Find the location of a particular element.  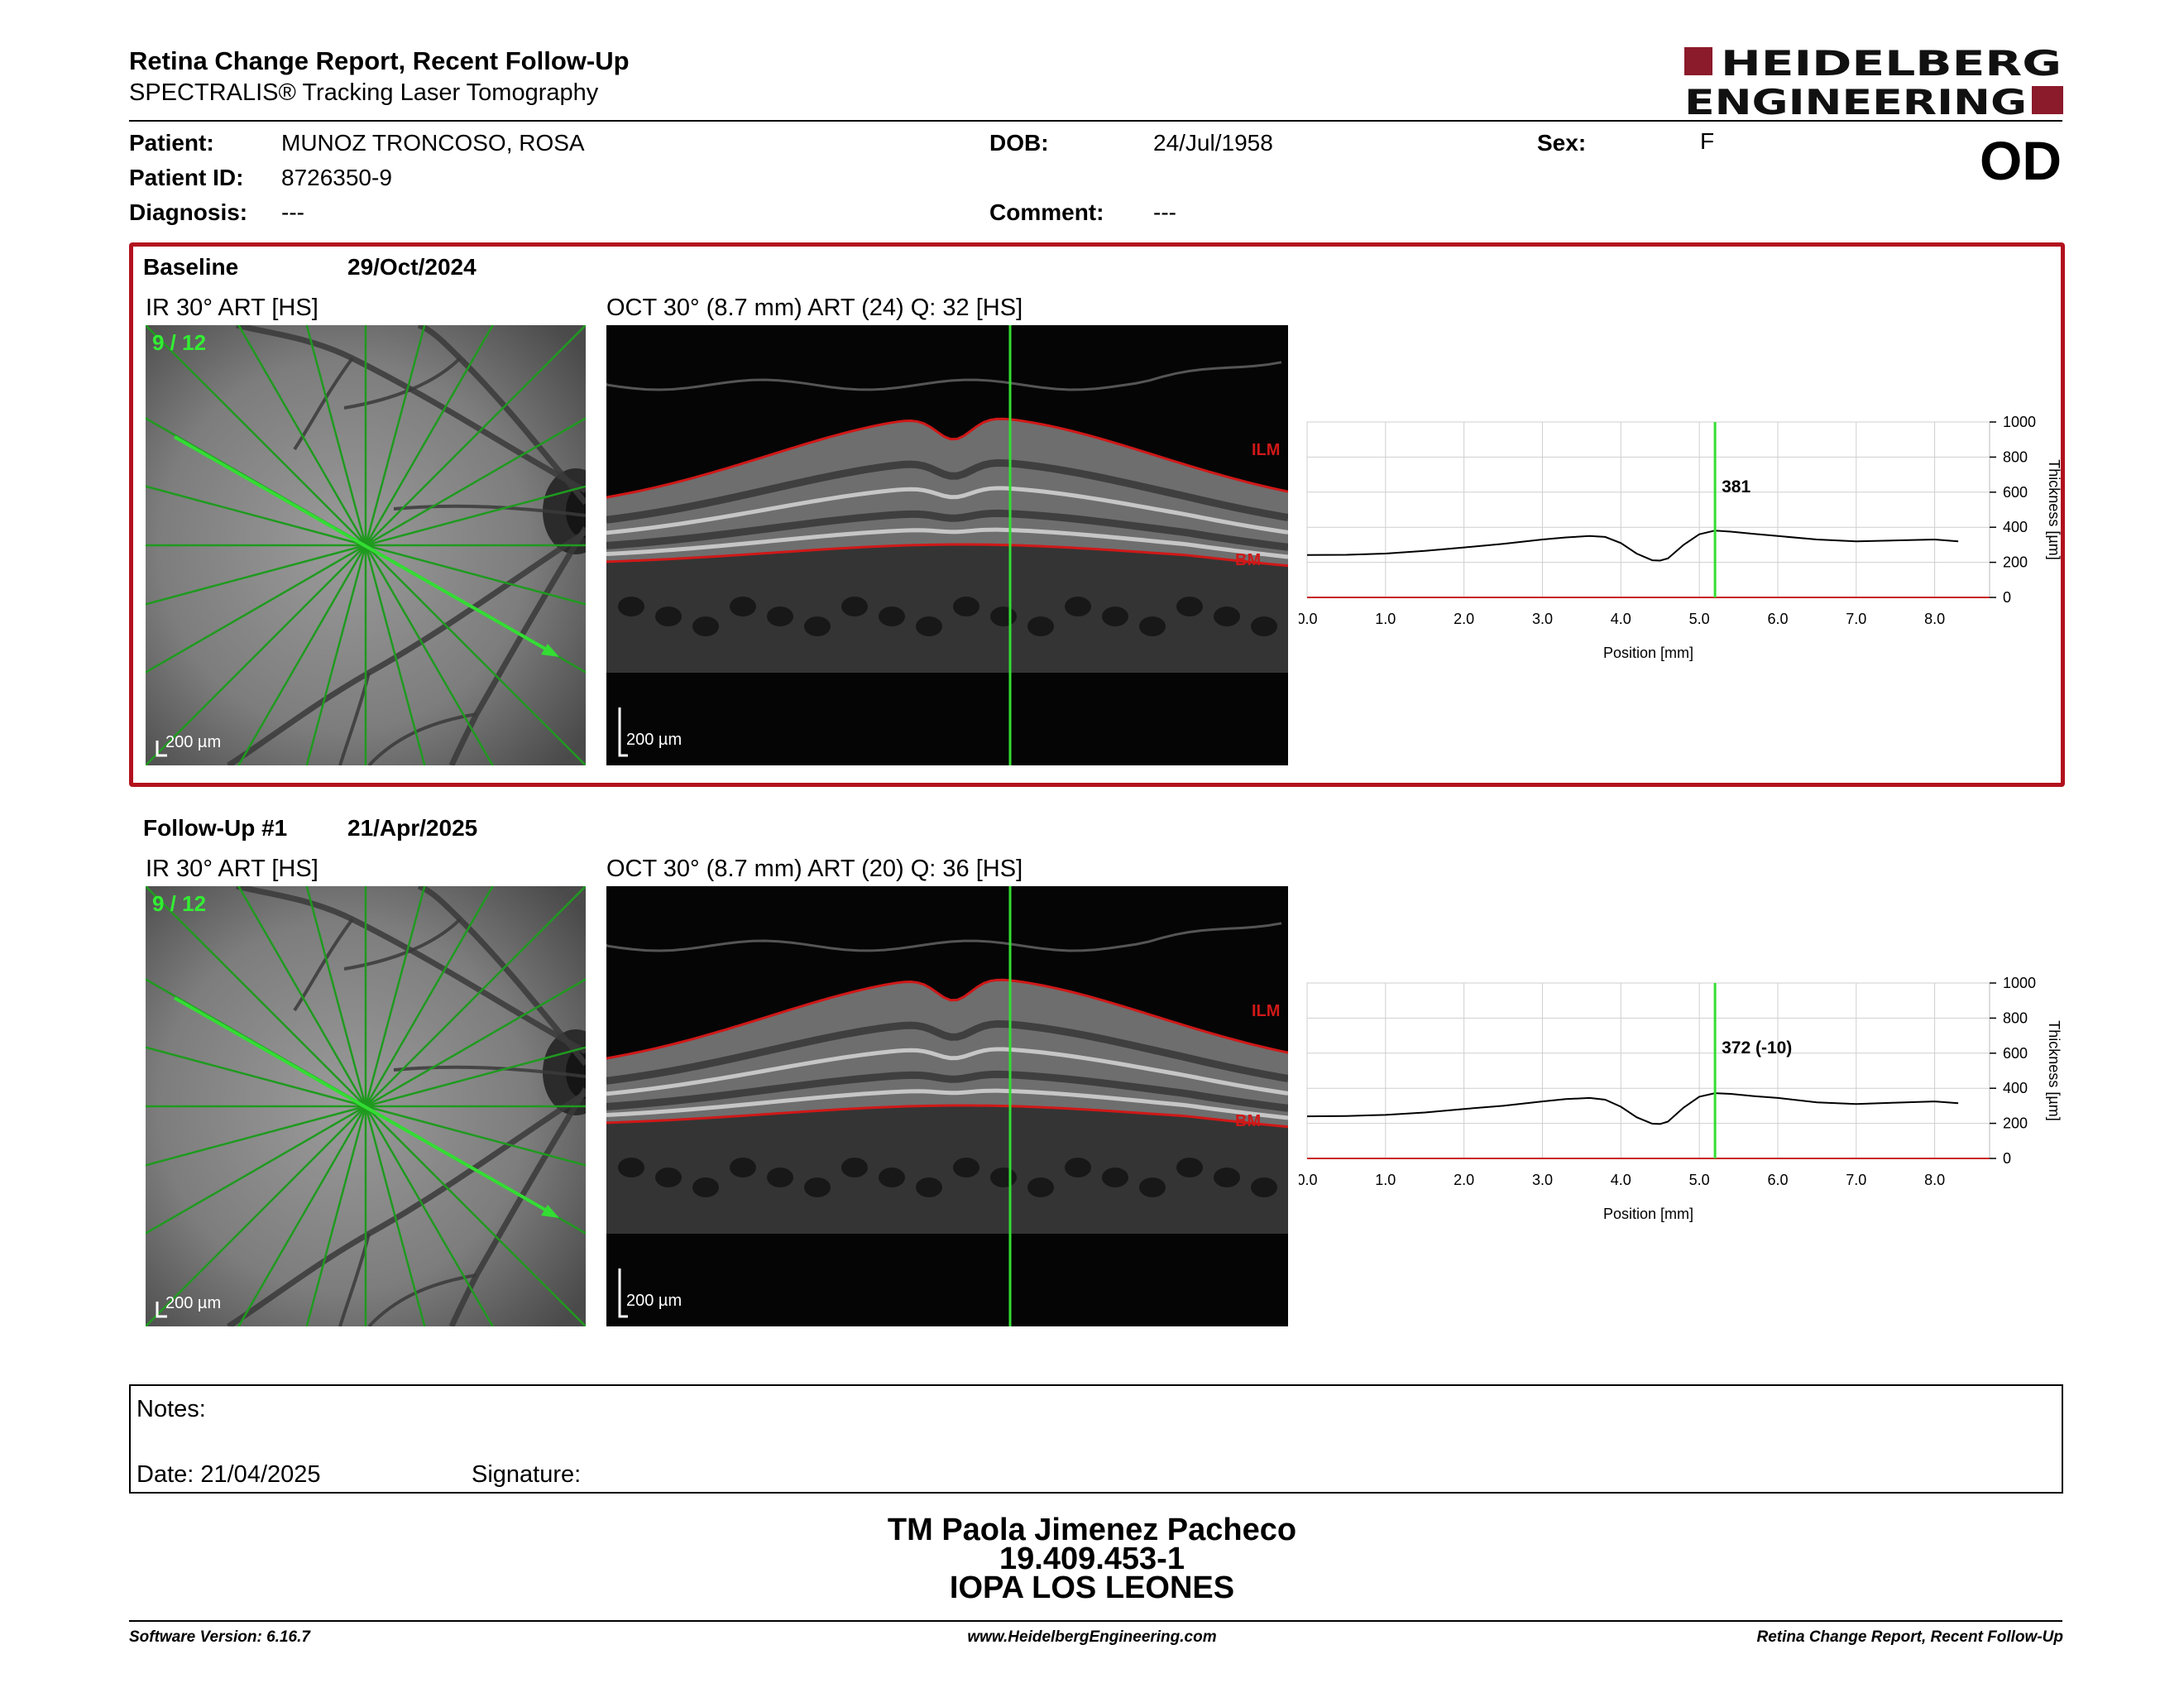

x-axis-label: Position [mm] is located at coordinates (1648, 653).